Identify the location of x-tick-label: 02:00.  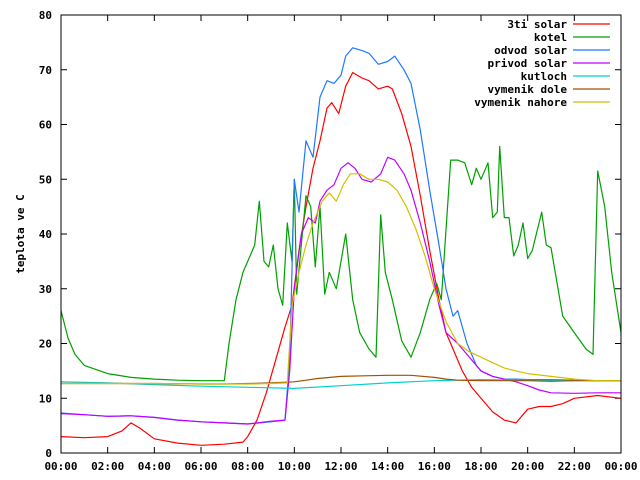
(107, 466).